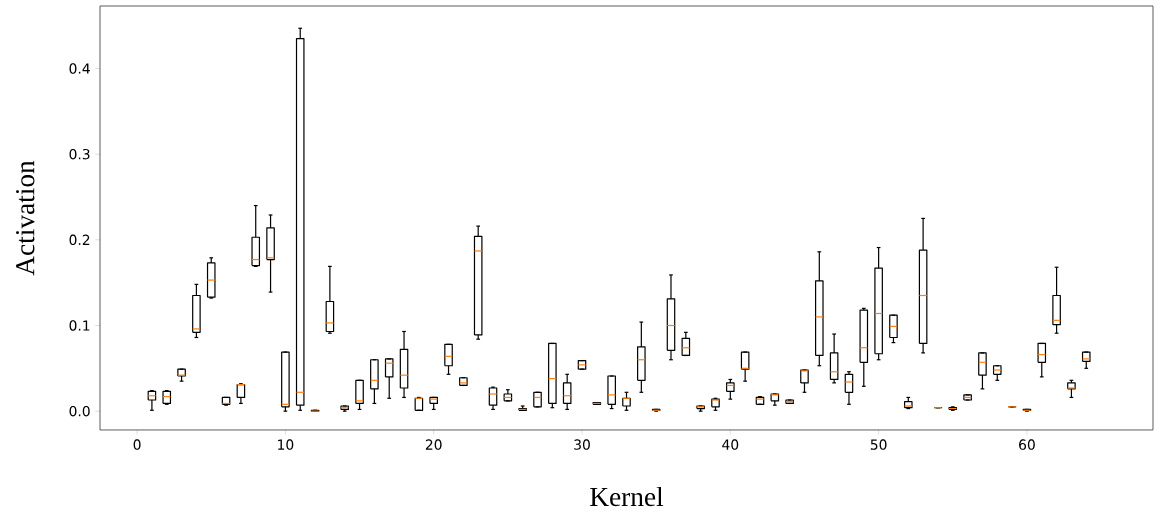 The width and height of the screenshot is (1154, 516). Describe the element at coordinates (433, 444) in the screenshot. I see `x-tick-label: 20` at that location.